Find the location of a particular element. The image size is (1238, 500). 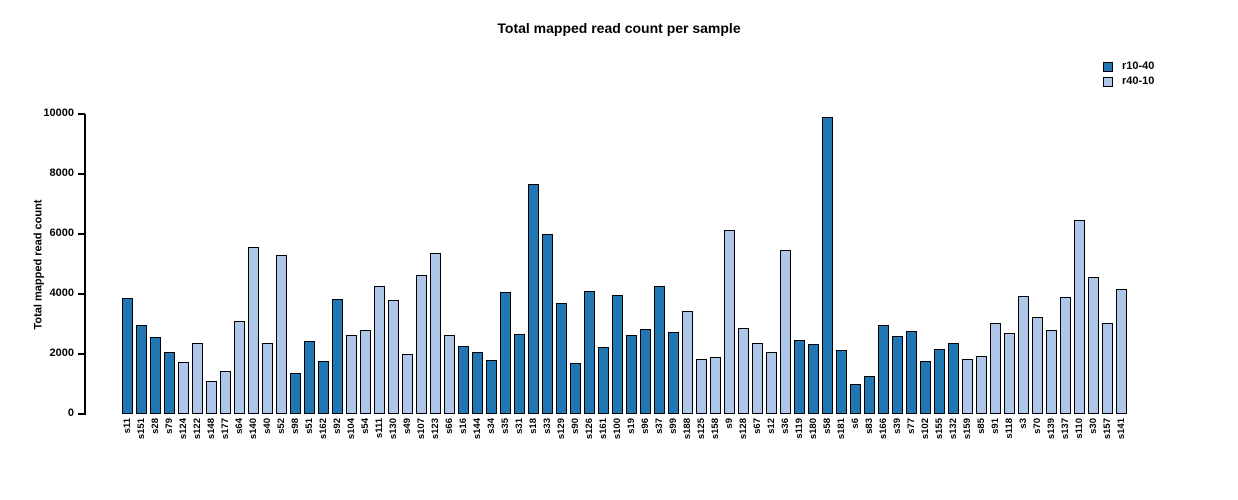

bar-s83 is located at coordinates (869, 395).